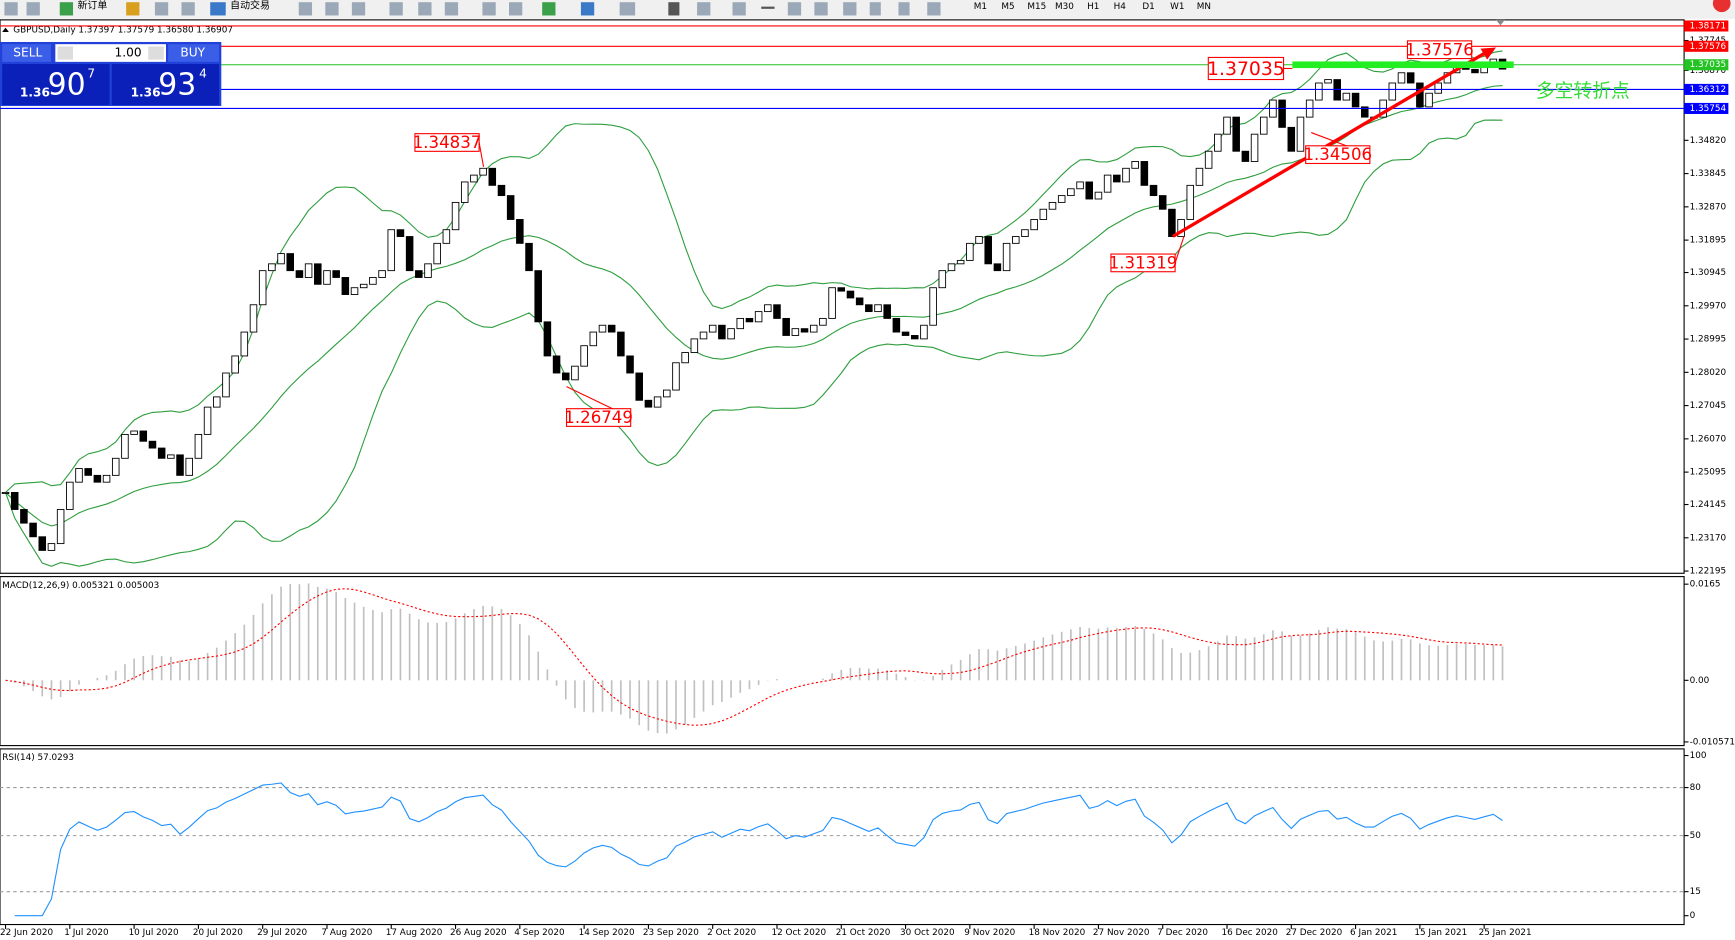 The height and width of the screenshot is (940, 1735). What do you see at coordinates (111, 74) in the screenshot?
I see `trade-panel: SELL 1.00 BUY 1.36 90 7 1.36 93 4` at bounding box center [111, 74].